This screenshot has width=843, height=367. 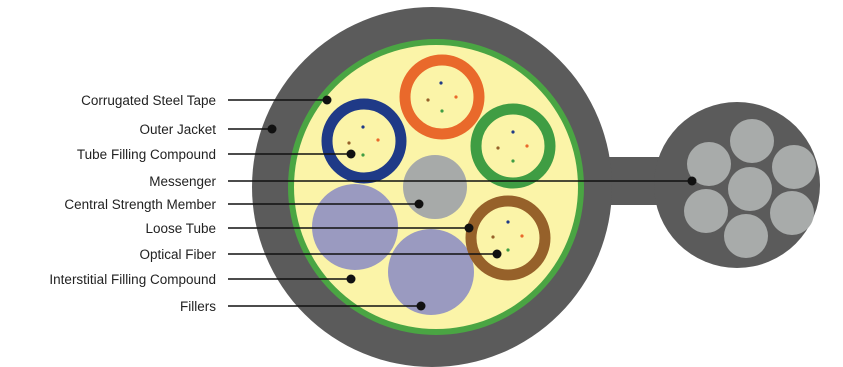 What do you see at coordinates (148, 100) in the screenshot?
I see `label-corrugated-steel-tape: Corrugated Steel Tape` at bounding box center [148, 100].